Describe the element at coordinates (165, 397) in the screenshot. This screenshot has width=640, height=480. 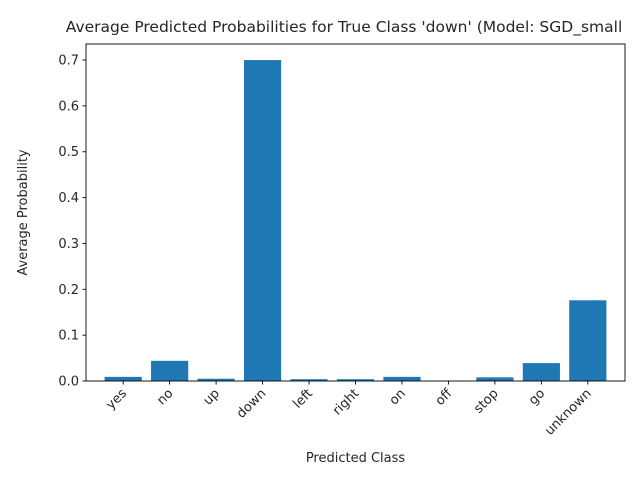
I see `x-tick-label: no` at that location.